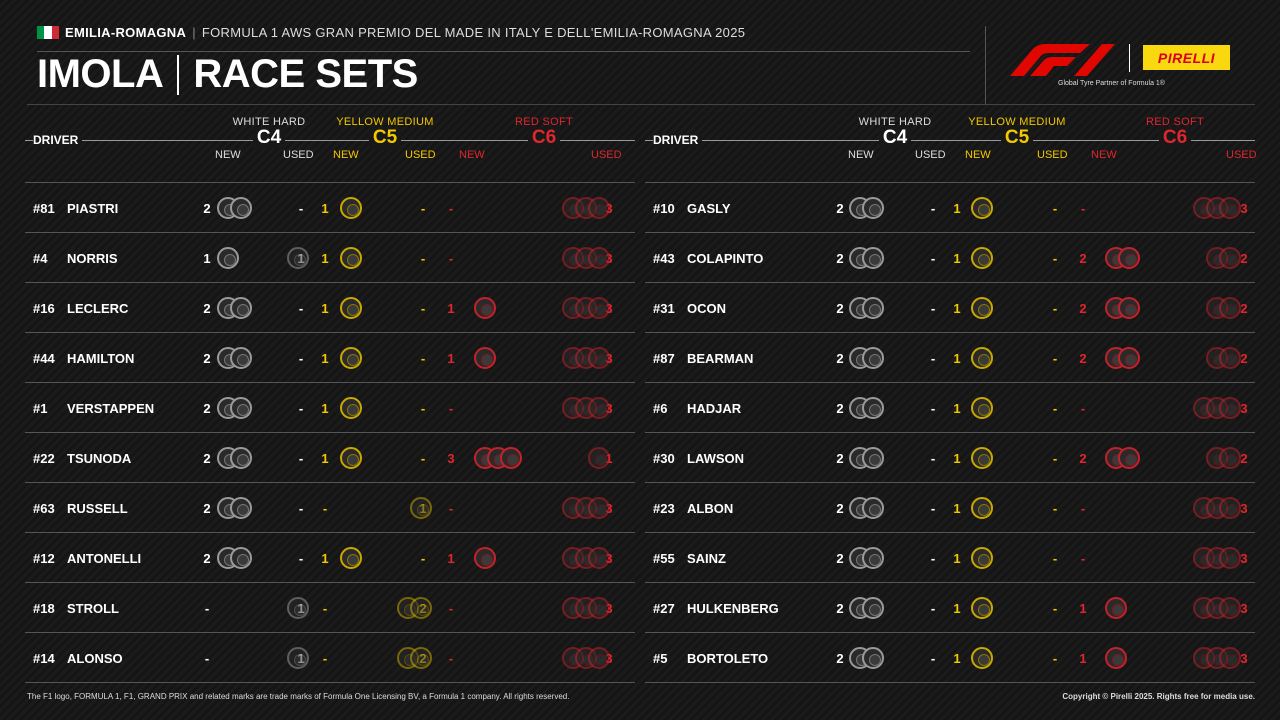 This screenshot has width=1280, height=720. Describe the element at coordinates (44, 508) in the screenshot. I see `car-number: #63` at that location.